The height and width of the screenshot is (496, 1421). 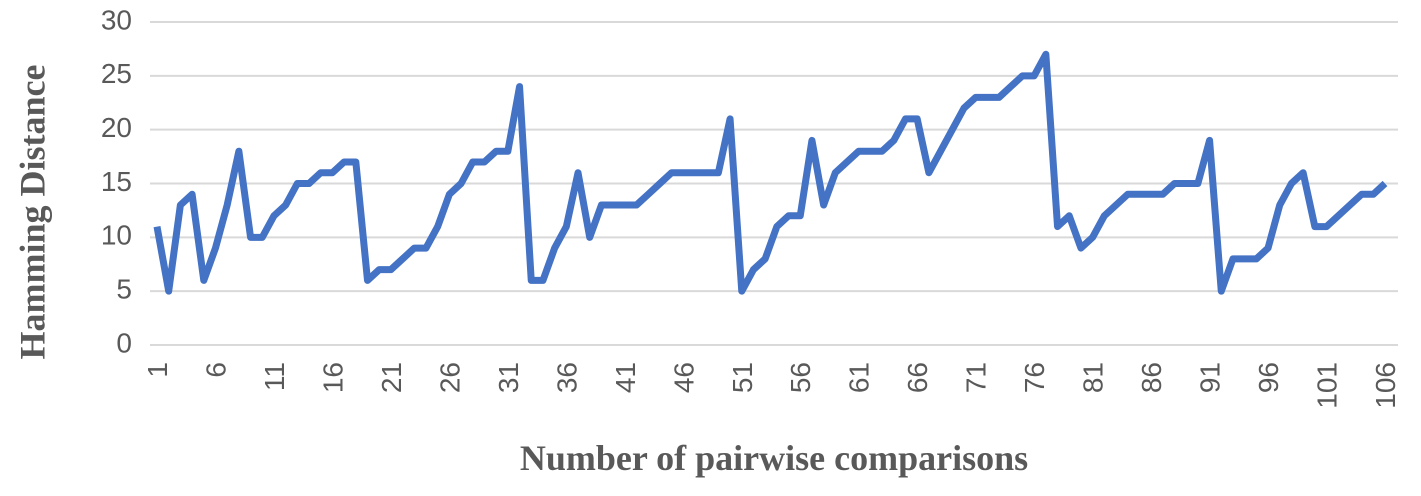 I want to click on x-tick-label: 41, so click(x=625, y=377).